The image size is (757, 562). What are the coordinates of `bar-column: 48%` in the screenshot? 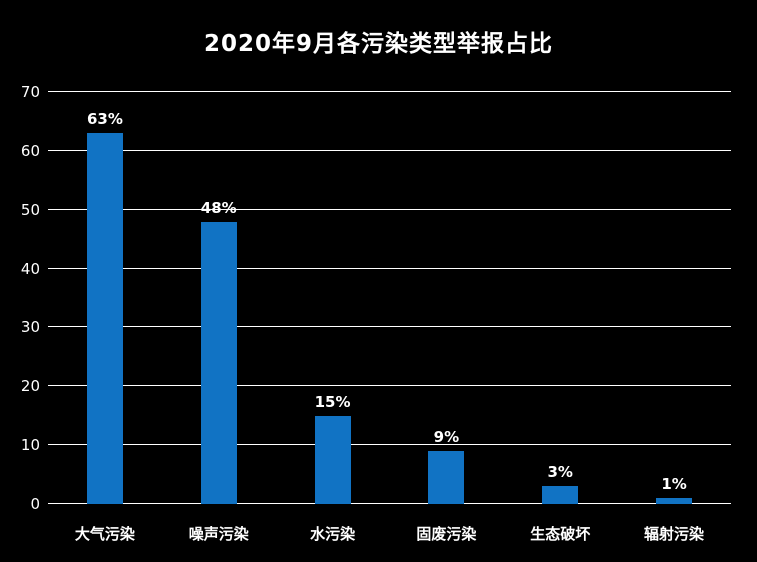 It's located at (219, 298).